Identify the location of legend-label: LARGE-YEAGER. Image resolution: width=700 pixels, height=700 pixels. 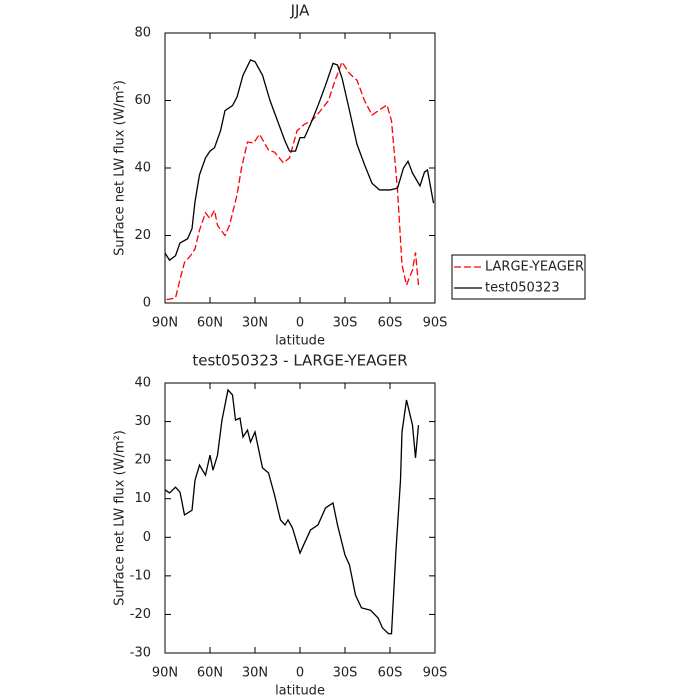
(534, 267).